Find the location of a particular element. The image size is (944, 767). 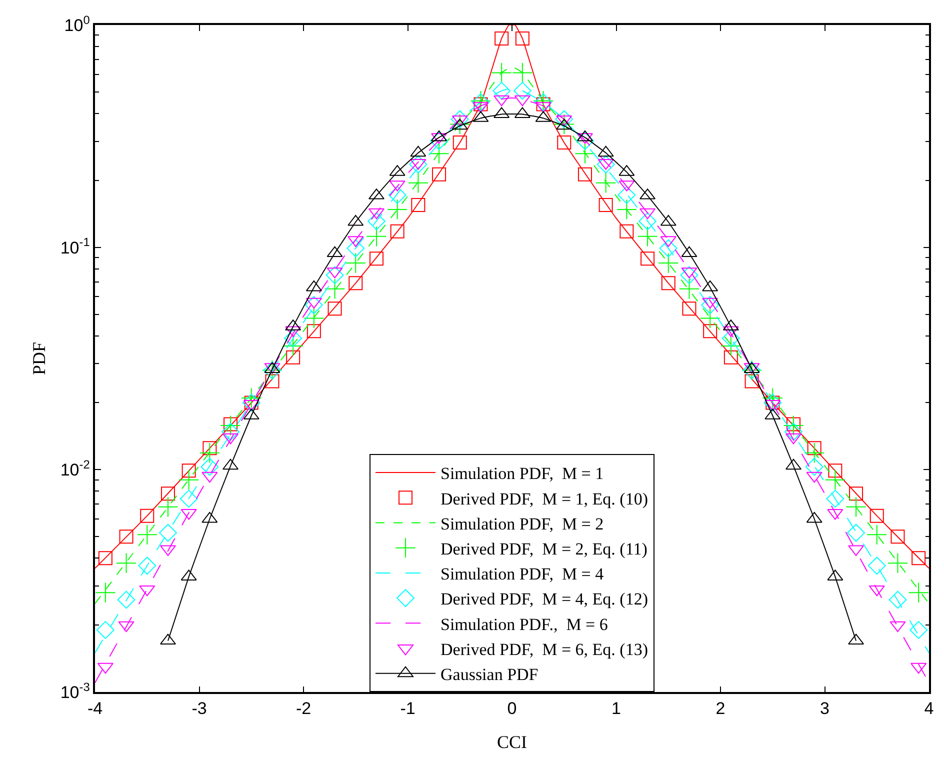

legend-label: Derived PDF, M = 4, Eq. (12) is located at coordinates (544, 599).